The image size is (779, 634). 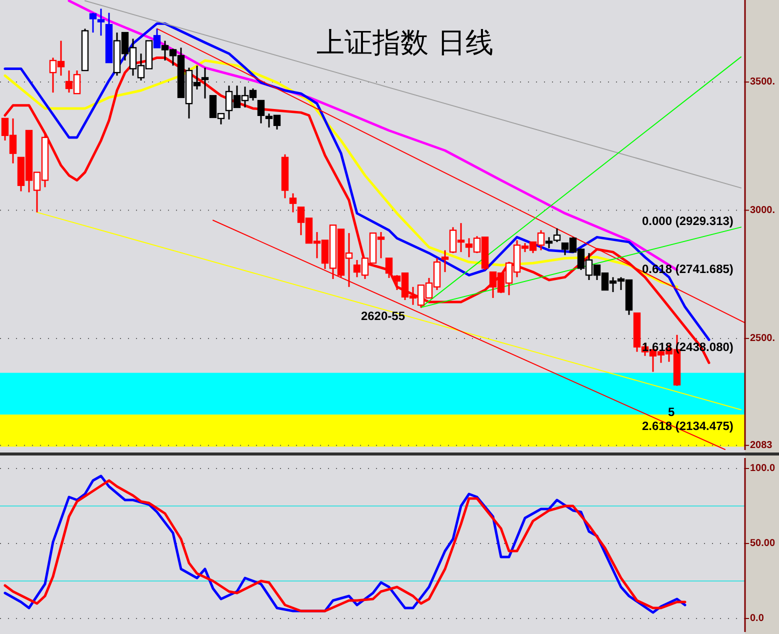 I want to click on y-tick-label: 3500., so click(x=763, y=82).